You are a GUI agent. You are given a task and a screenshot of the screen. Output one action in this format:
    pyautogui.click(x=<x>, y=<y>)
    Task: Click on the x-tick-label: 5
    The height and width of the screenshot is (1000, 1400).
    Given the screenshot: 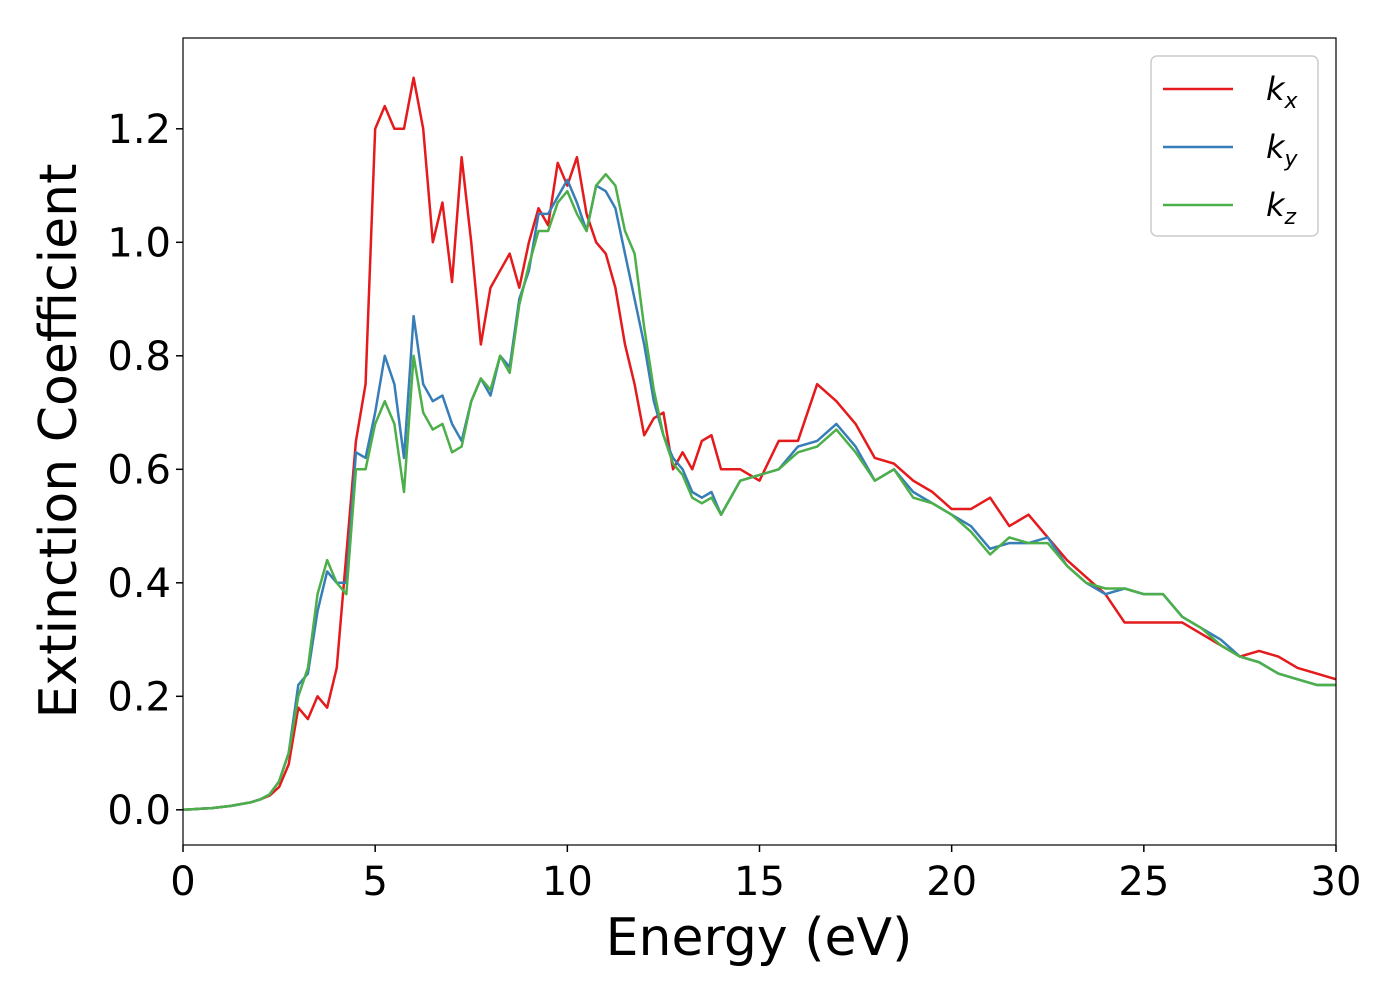 What is the action you would take?
    pyautogui.click(x=374, y=882)
    